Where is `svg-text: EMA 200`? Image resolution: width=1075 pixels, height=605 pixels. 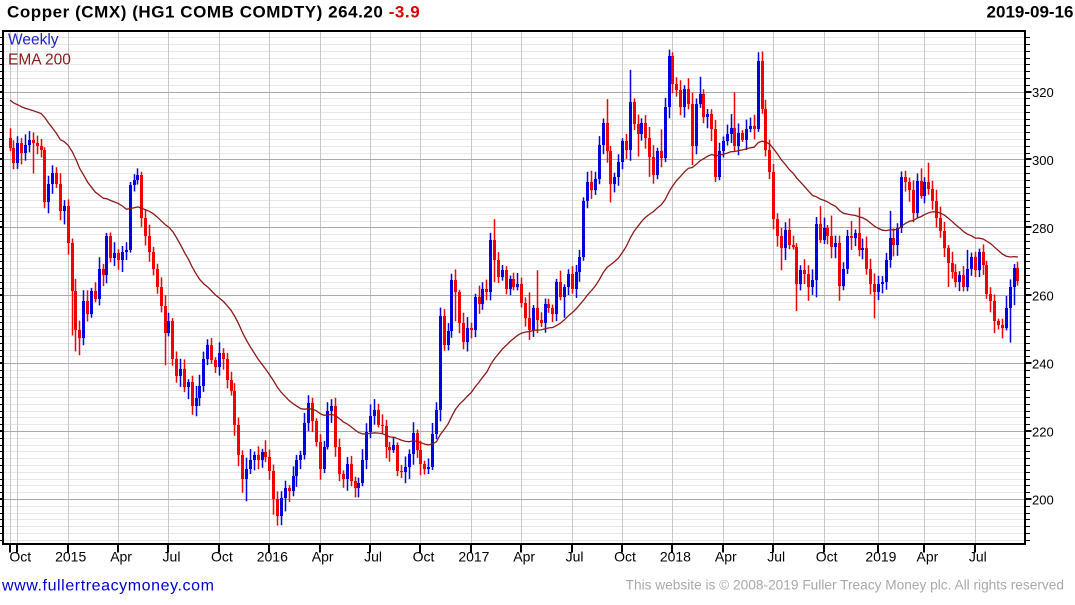
svg-text: EMA 200 is located at coordinates (39, 60).